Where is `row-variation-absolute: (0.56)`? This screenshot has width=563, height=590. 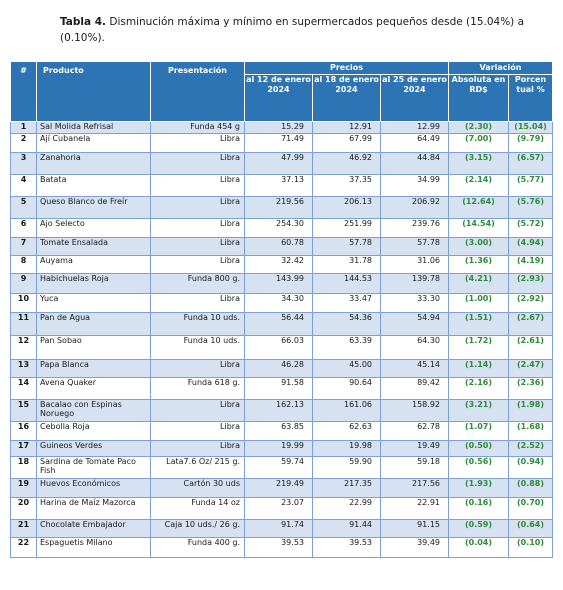
row-variation-absolute: (0.56) is located at coordinates (478, 467).